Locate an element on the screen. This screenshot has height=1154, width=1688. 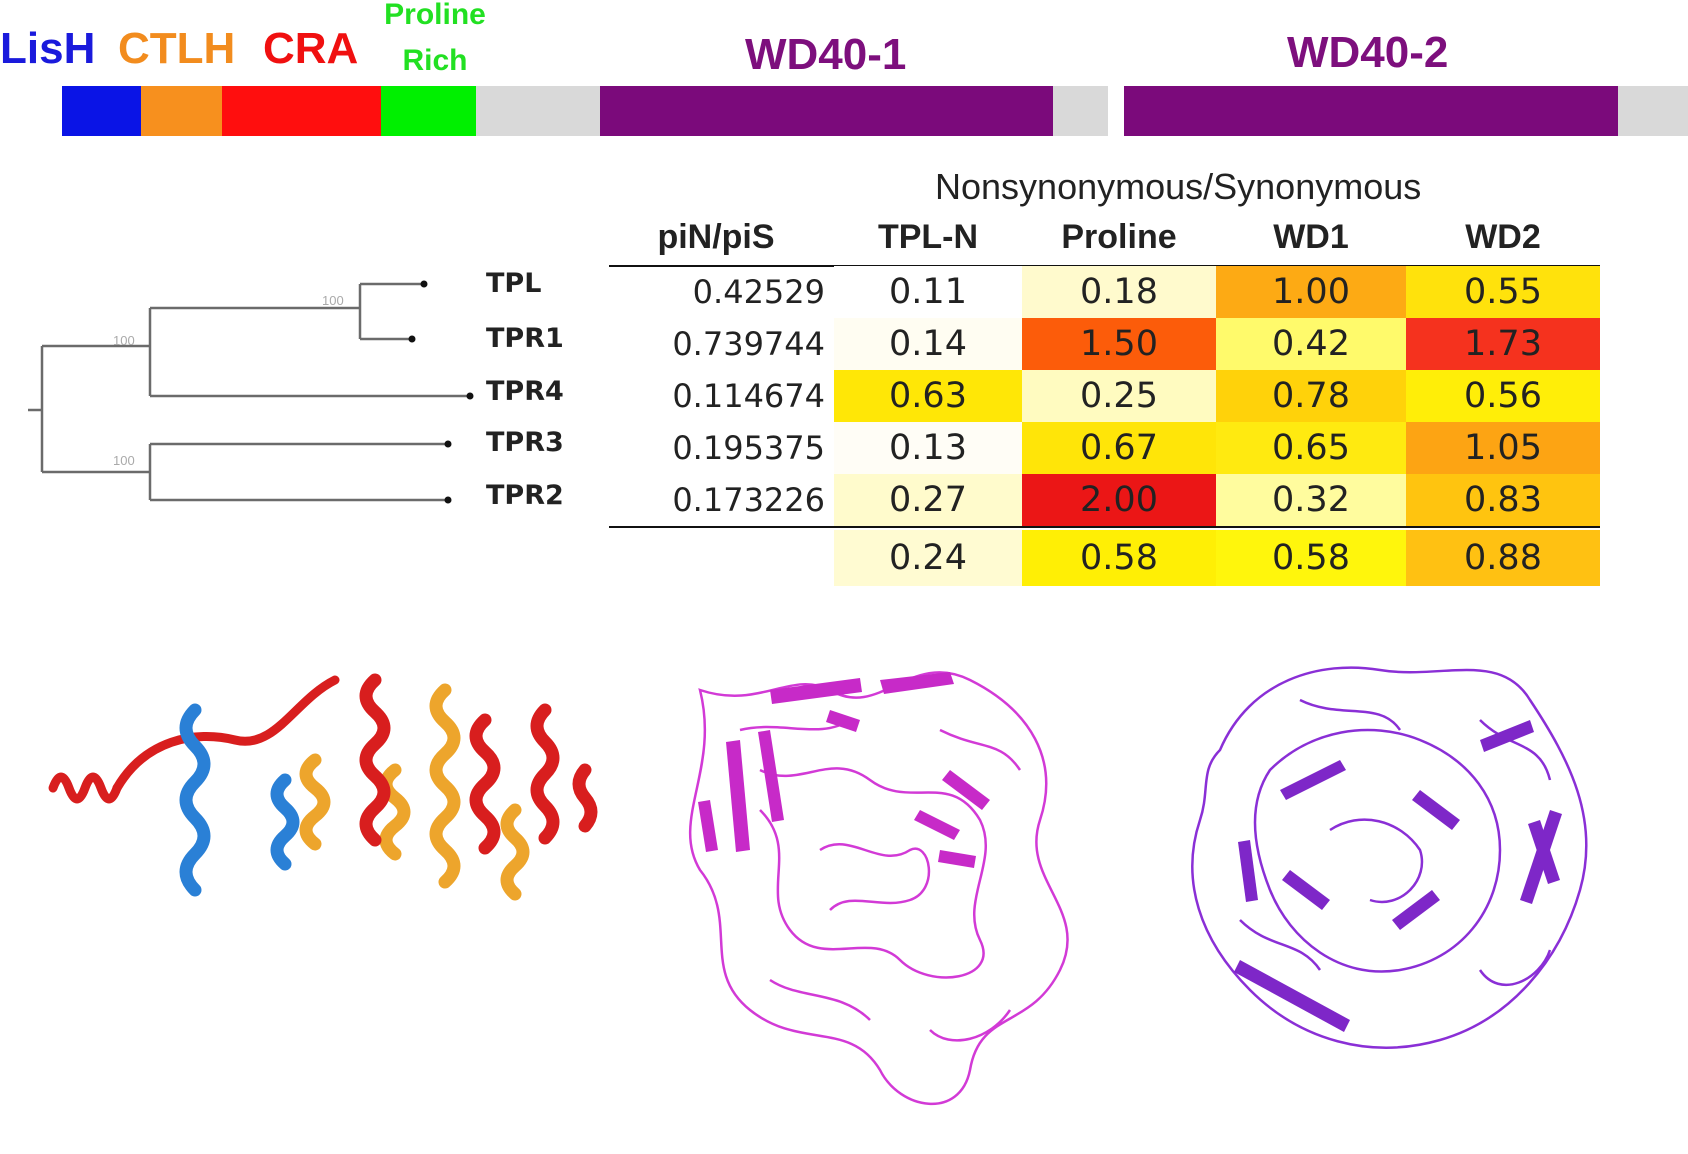
domain-architecture-bar is located at coordinates (844, 111).